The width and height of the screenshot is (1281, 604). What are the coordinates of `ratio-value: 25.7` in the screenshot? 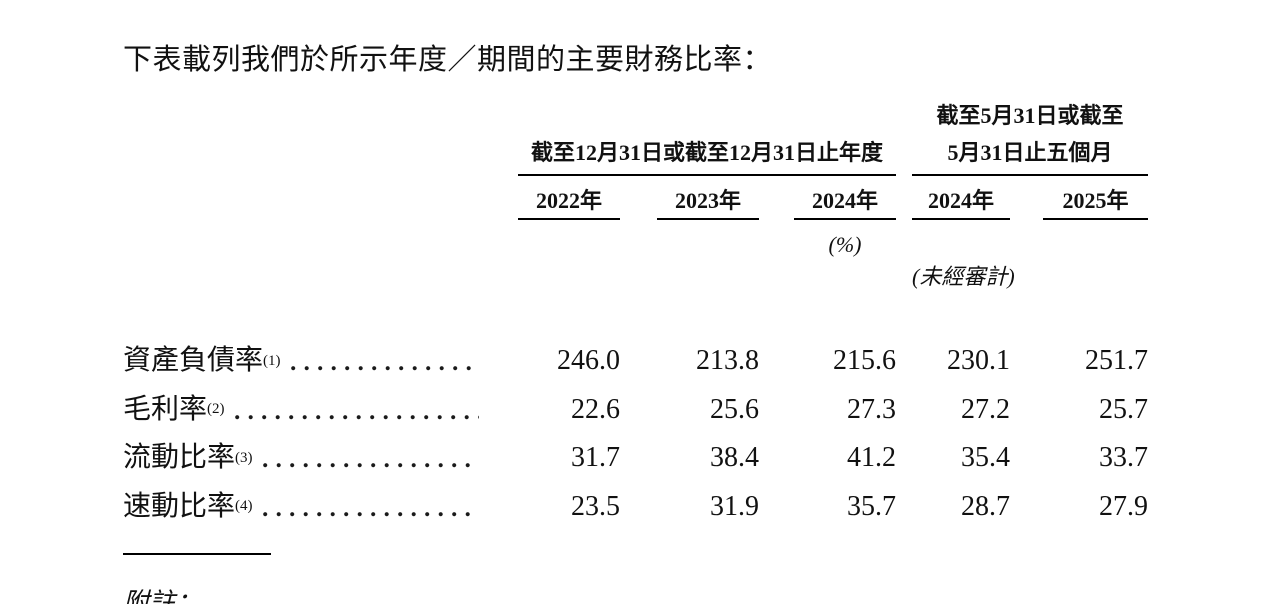 It's located at (1123, 409).